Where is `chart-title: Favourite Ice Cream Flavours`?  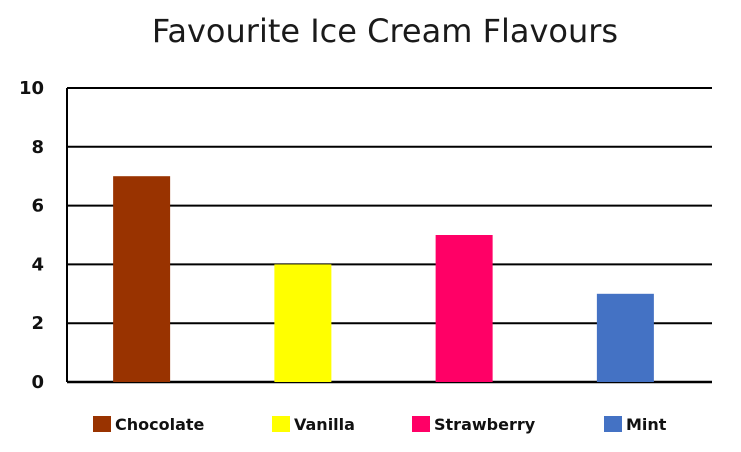 chart-title: Favourite Ice Cream Flavours is located at coordinates (385, 31).